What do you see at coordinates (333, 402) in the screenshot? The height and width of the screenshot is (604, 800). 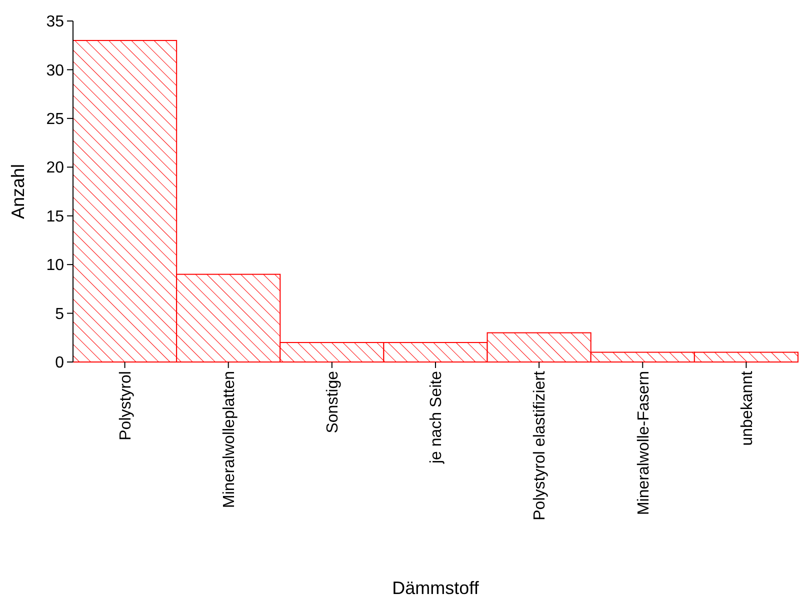 I see `x-tick-label: Sonstige` at bounding box center [333, 402].